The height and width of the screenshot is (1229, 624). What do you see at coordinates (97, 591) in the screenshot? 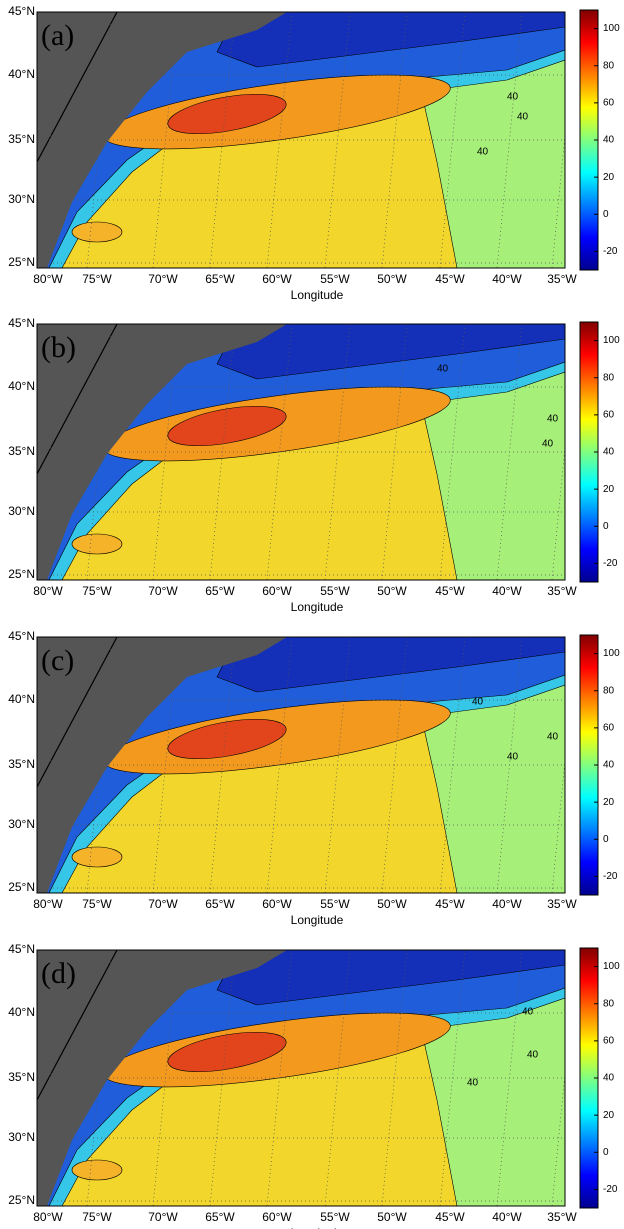
I see `lon-label: 75°W` at bounding box center [97, 591].